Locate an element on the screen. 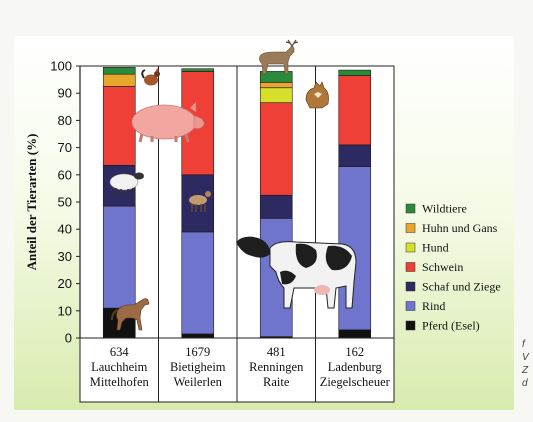  y-tick-label: 10 is located at coordinates (65, 310).